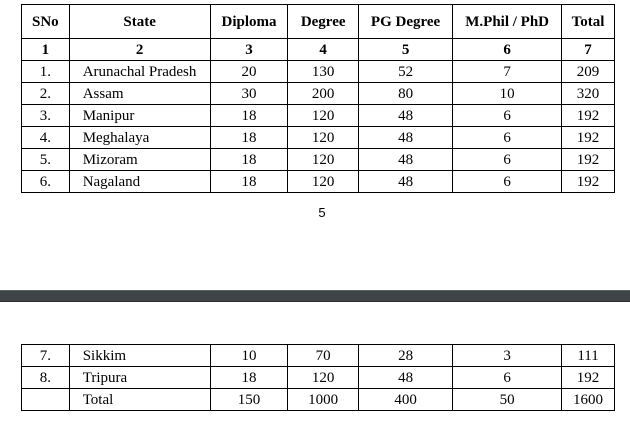 Image resolution: width=630 pixels, height=421 pixels. What do you see at coordinates (139, 115) in the screenshot?
I see `state-cell: Manipur` at bounding box center [139, 115].